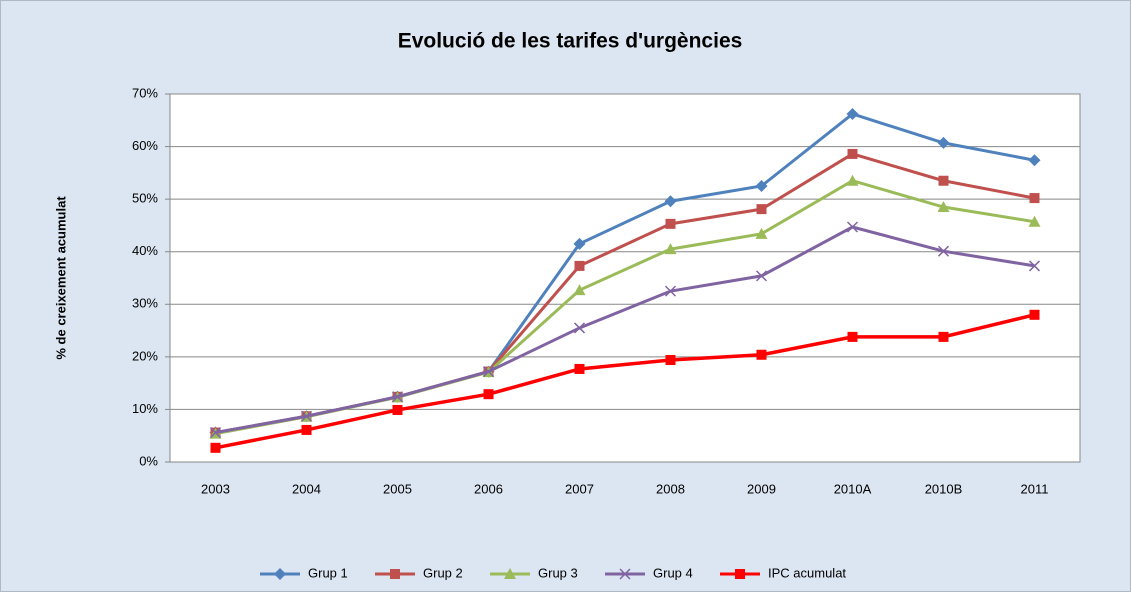 The width and height of the screenshot is (1131, 592). Describe the element at coordinates (215, 488) in the screenshot. I see `x-tick-label: 2003` at that location.